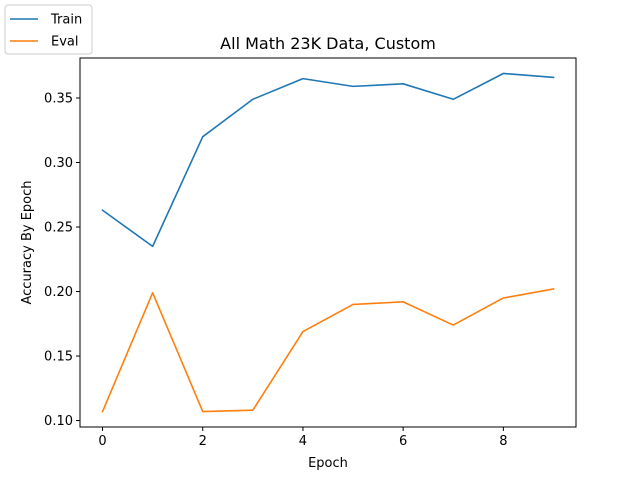 This screenshot has height=480, width=640. Describe the element at coordinates (102, 441) in the screenshot. I see `x-tick-label: 0` at that location.